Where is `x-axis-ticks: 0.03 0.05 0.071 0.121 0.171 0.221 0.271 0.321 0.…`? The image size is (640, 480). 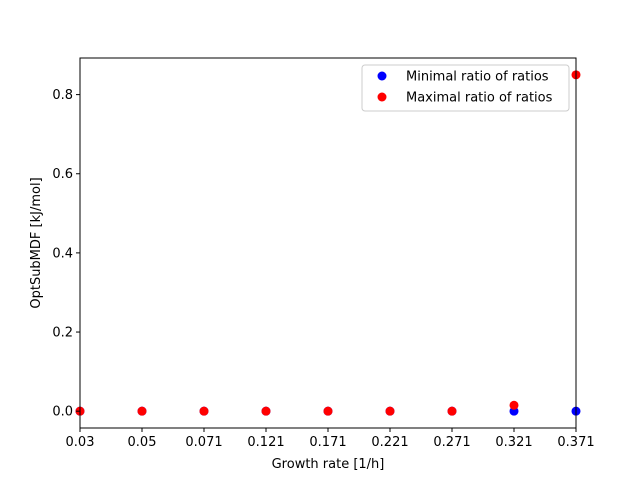
x-axis-ticks: 0.03 0.05 0.071 0.121 0.171 0.221 0.271 0.321 0.… is located at coordinates (330, 439).